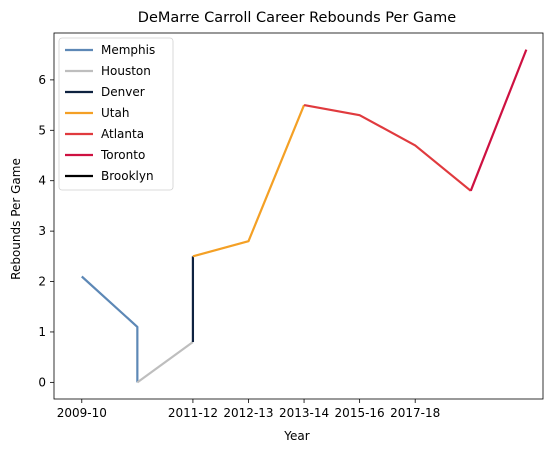 This screenshot has width=557, height=453. What do you see at coordinates (42, 282) in the screenshot?
I see `y-tick-label: 2` at bounding box center [42, 282].